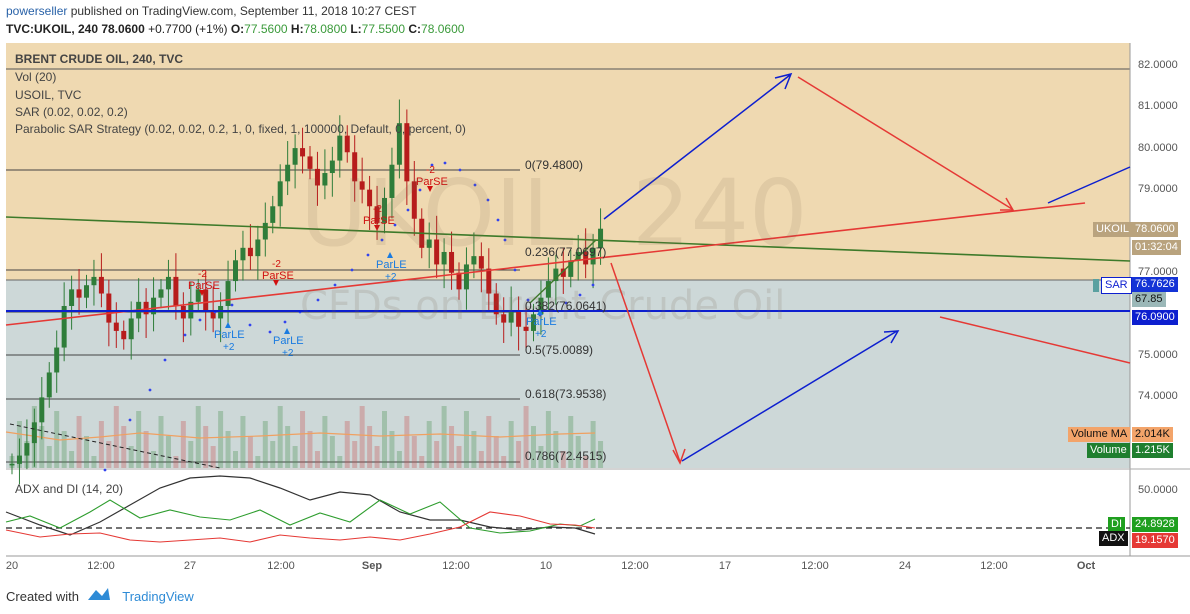 The height and width of the screenshot is (614, 1190). I want to click on di-tag-label: DI, so click(1116, 524).